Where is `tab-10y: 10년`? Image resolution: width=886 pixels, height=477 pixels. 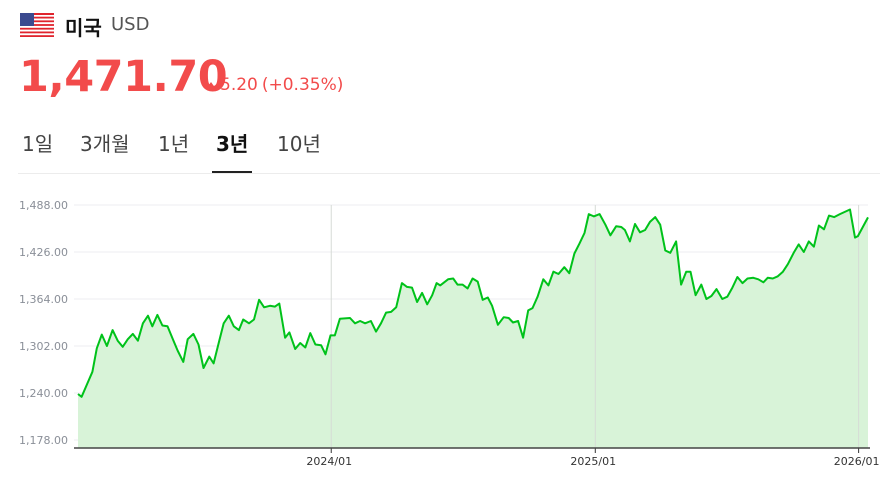 tab-10y: 10년 is located at coordinates (299, 144).